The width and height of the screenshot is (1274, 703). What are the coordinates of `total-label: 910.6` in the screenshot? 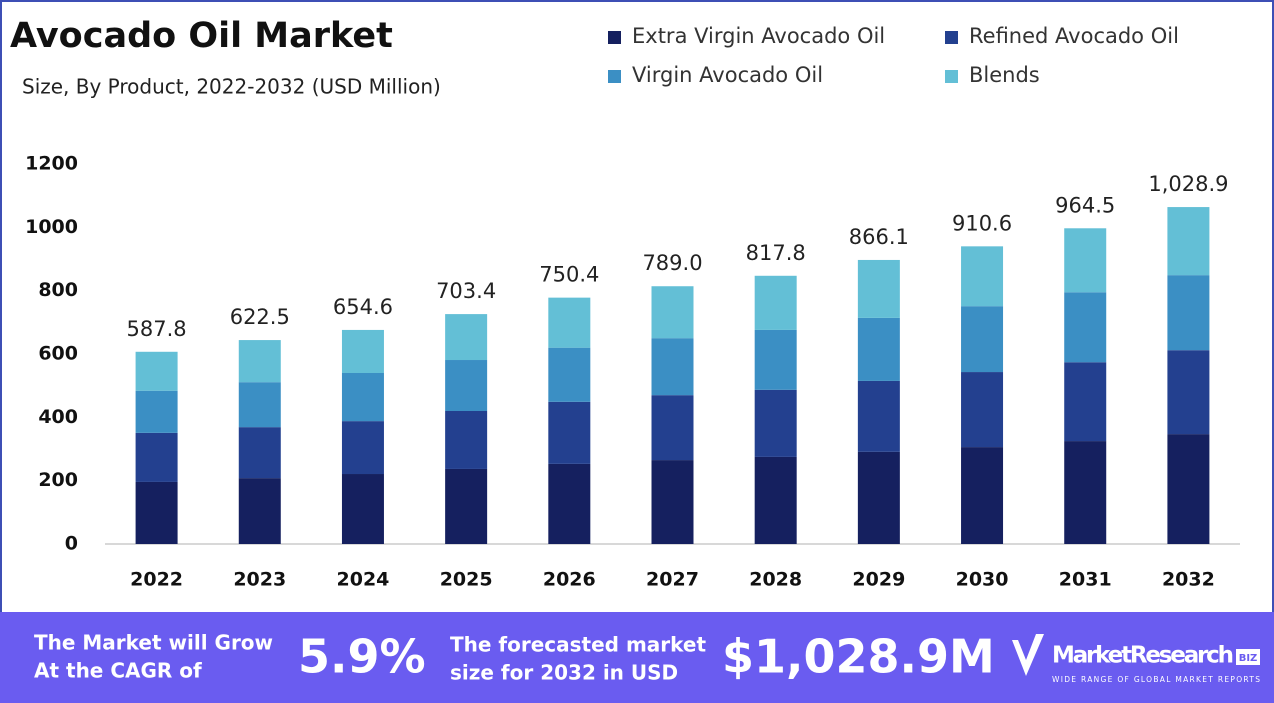 It's located at (982, 223).